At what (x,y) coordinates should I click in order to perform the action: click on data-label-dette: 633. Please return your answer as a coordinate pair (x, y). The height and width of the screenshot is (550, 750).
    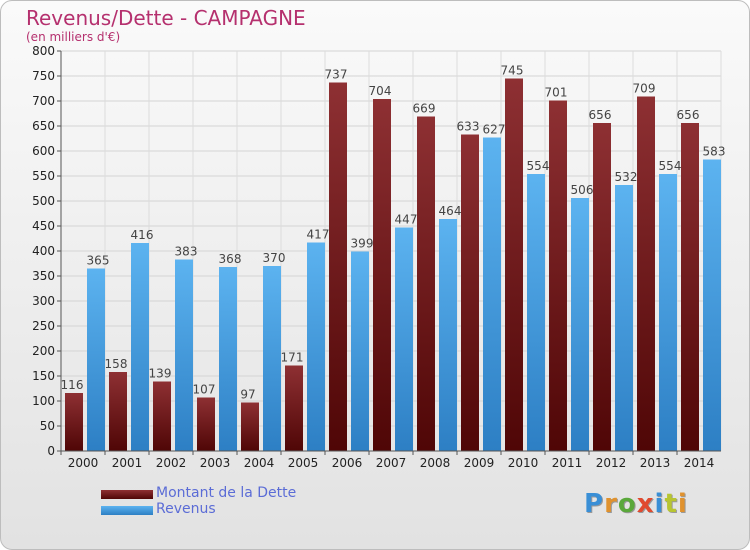
    Looking at the image, I should click on (468, 127).